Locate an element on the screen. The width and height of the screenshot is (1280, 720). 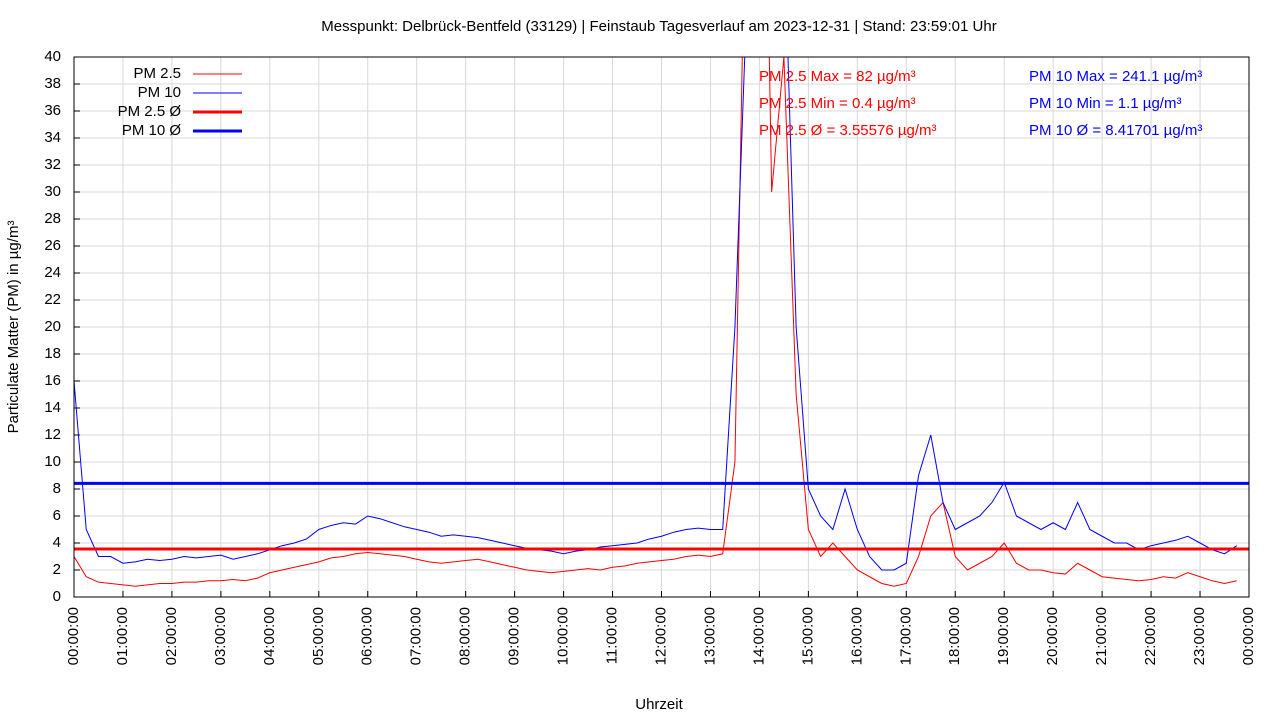
x-tick-label: 19:00:00 is located at coordinates (1003, 636).